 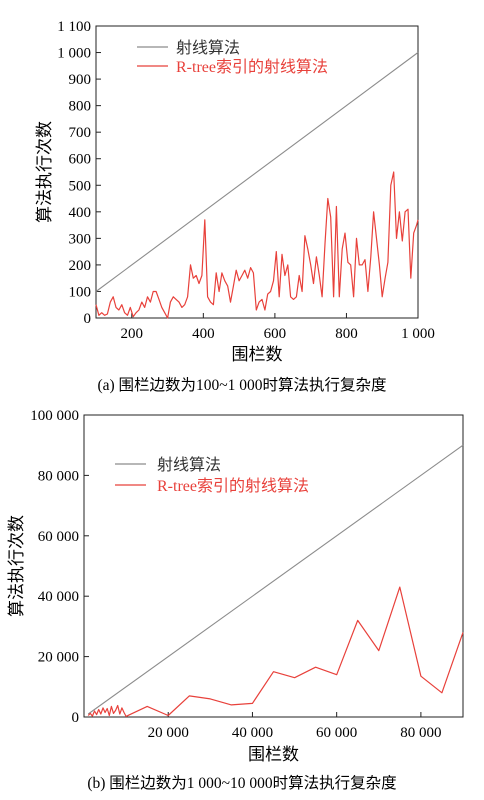 What do you see at coordinates (336, 733) in the screenshot?
I see `x-tick-label: 60 000` at bounding box center [336, 733].